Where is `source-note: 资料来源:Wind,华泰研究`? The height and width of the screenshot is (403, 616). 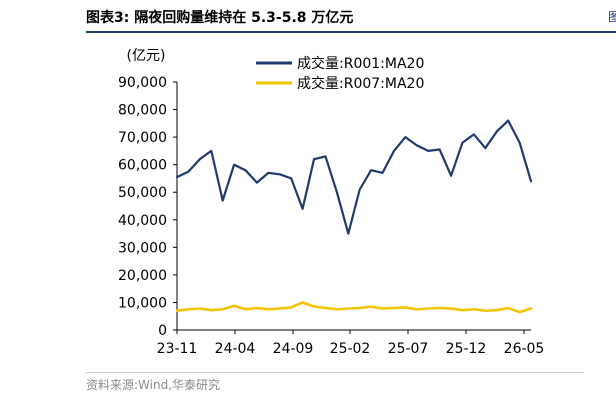 source-note: 资料来源:Wind,华泰研究 is located at coordinates (153, 385).